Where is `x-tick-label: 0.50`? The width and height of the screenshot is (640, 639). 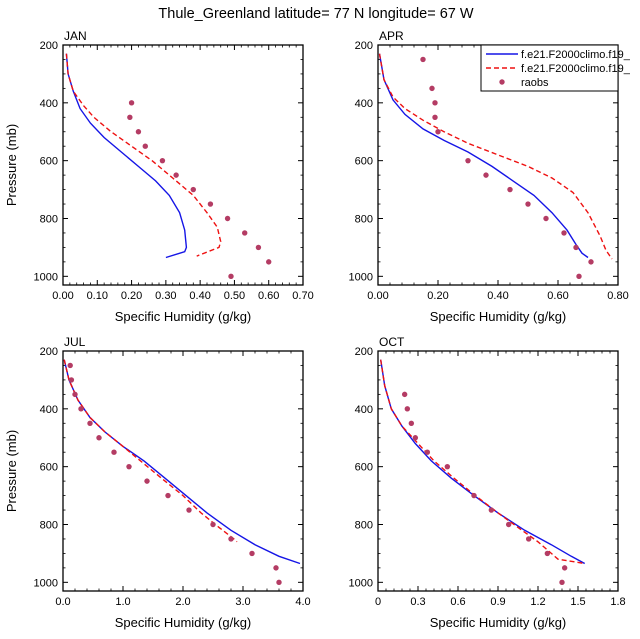
x-tick-label: 0.50 is located at coordinates (234, 296).